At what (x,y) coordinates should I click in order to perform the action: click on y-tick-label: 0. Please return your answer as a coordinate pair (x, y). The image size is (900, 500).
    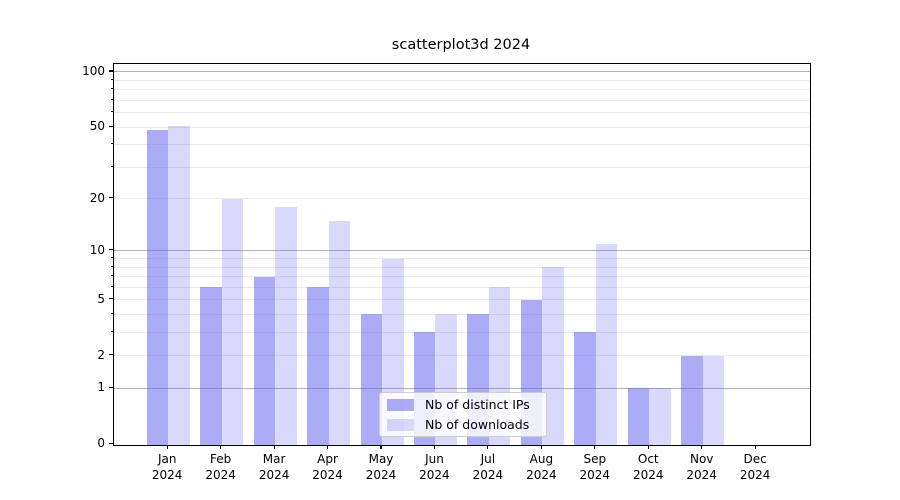
    Looking at the image, I should click on (101, 443).